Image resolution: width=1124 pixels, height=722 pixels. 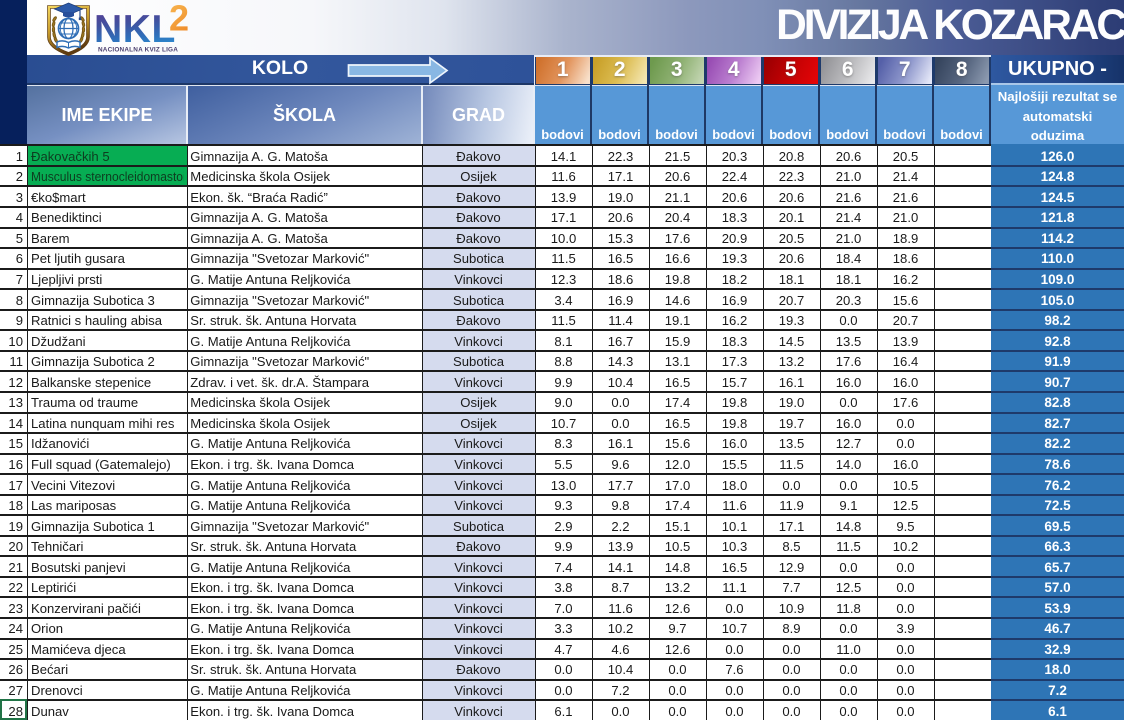 What do you see at coordinates (135, 29) in the screenshot?
I see `svg-text: NKL` at bounding box center [135, 29].